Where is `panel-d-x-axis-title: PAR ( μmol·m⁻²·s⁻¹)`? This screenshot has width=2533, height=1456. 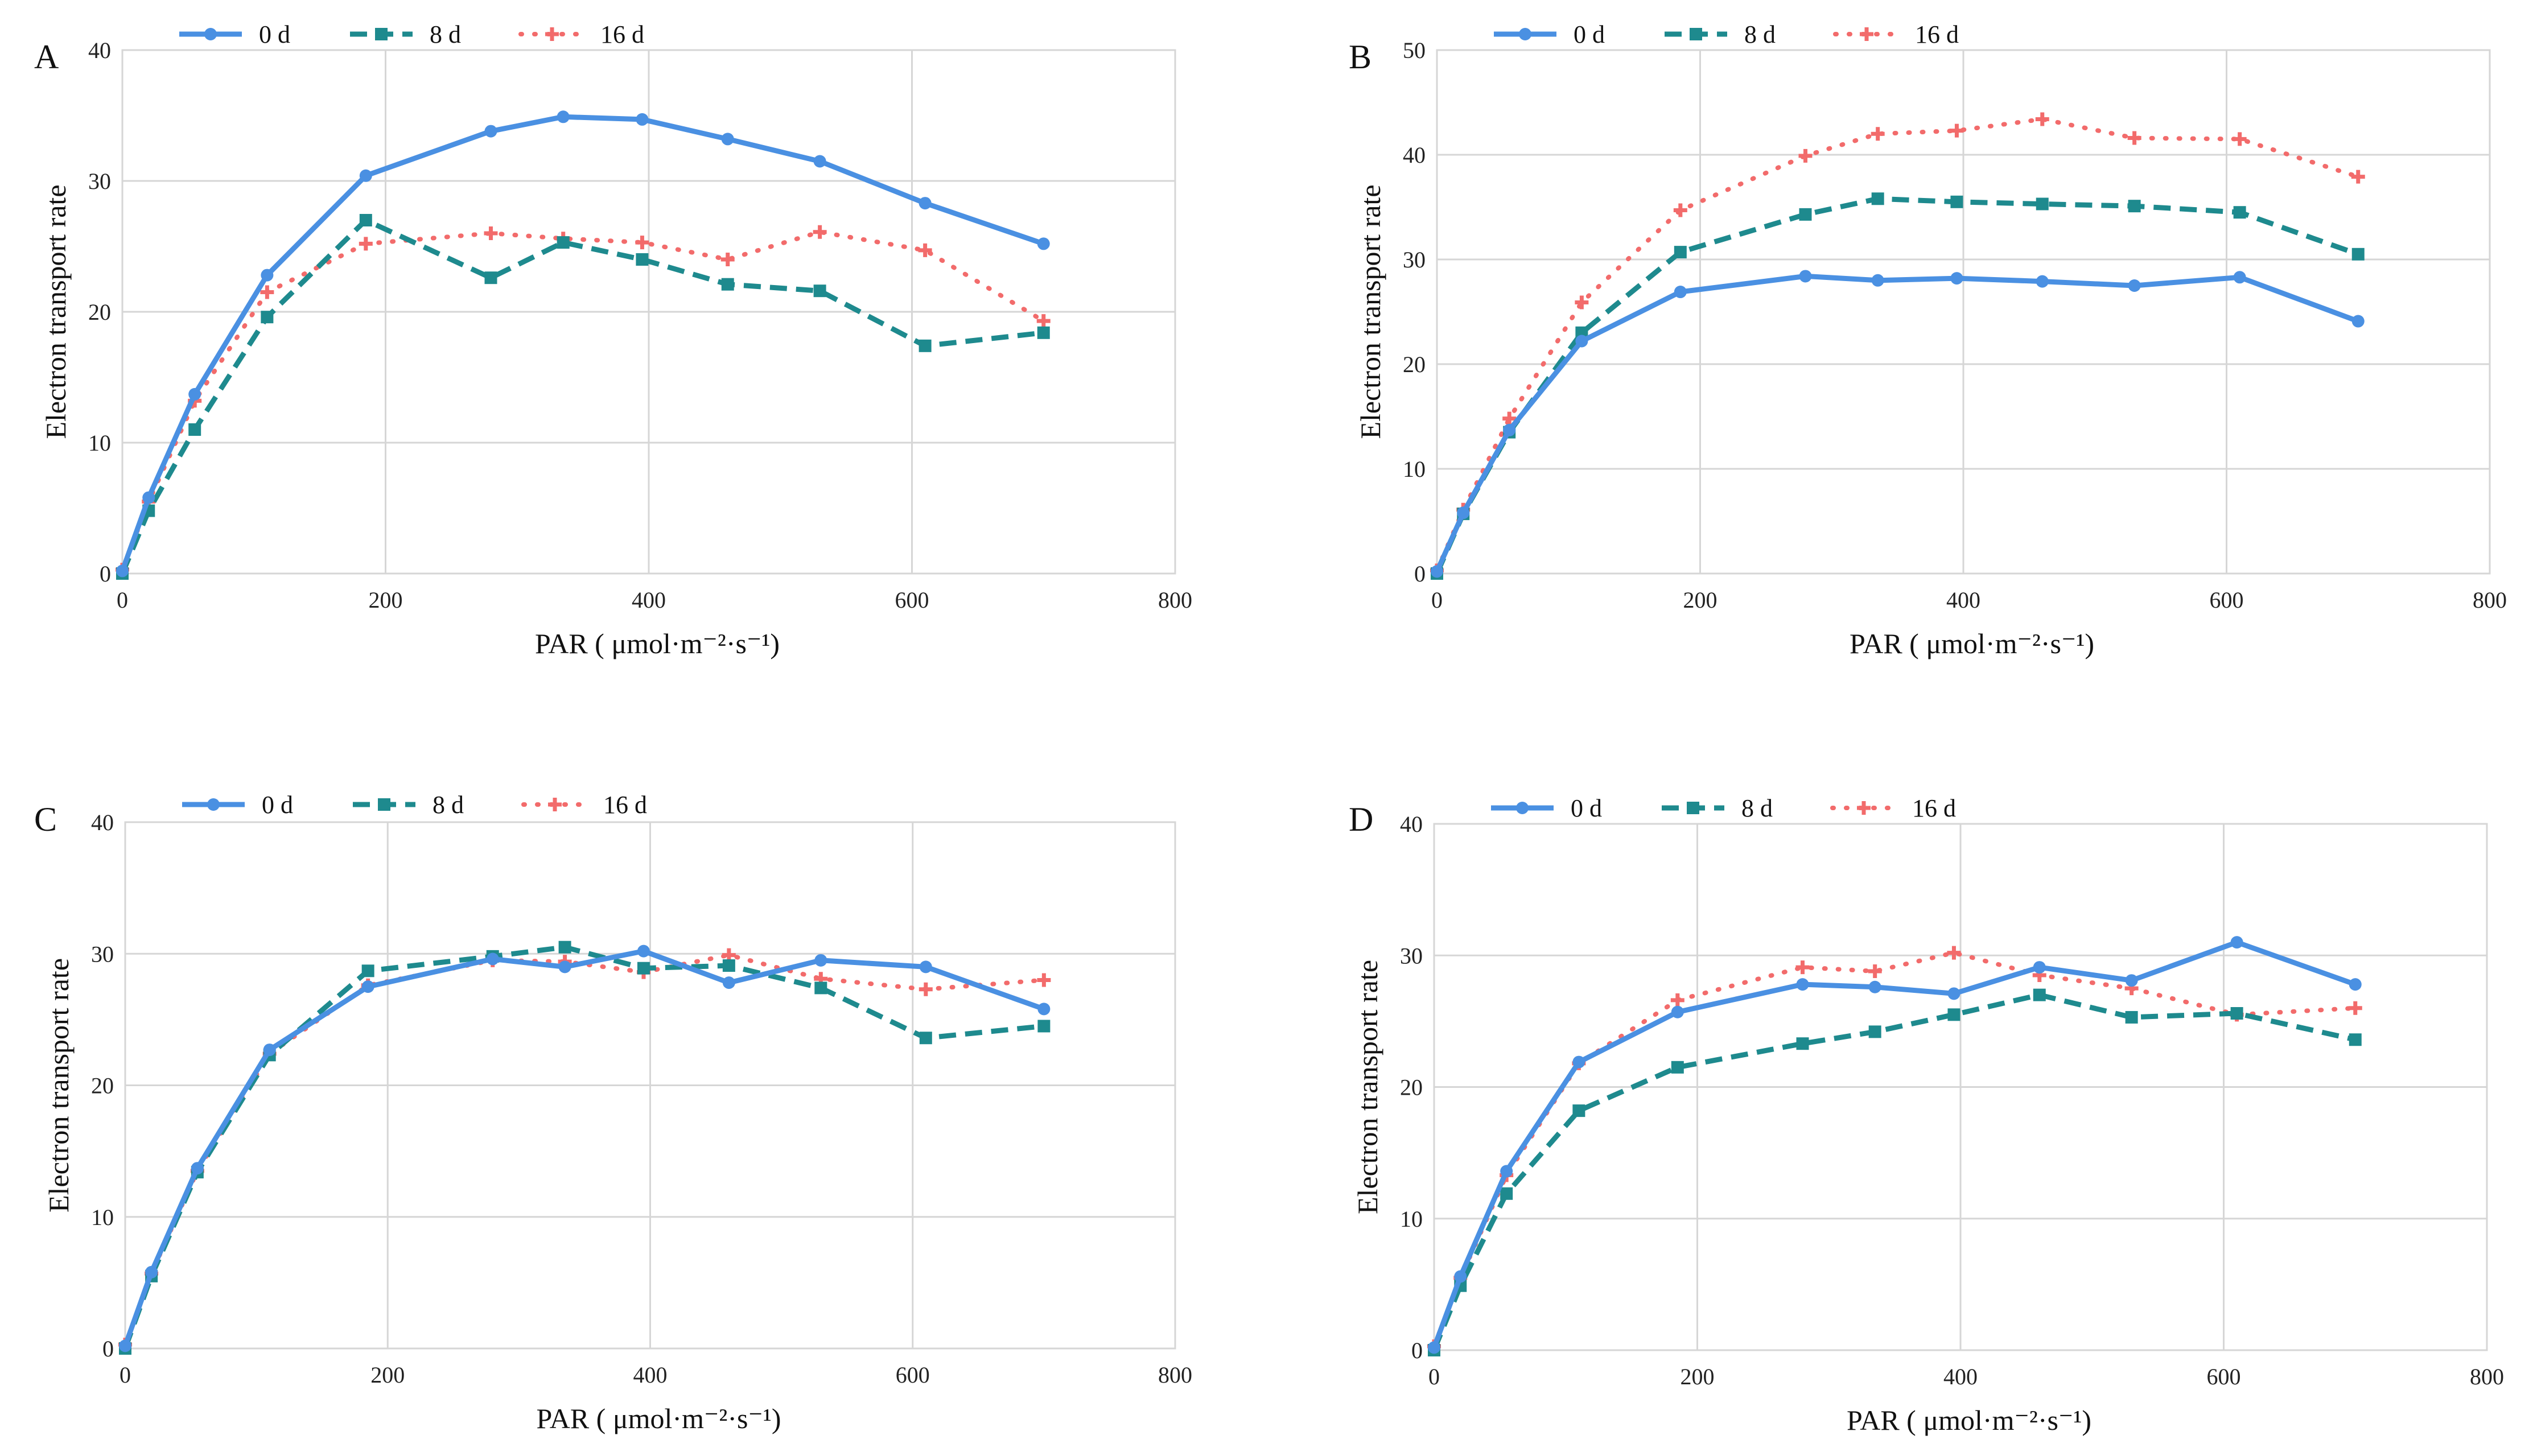 panel-d-x-axis-title: PAR ( μmol·m⁻²·s⁻¹) is located at coordinates (1969, 1420).